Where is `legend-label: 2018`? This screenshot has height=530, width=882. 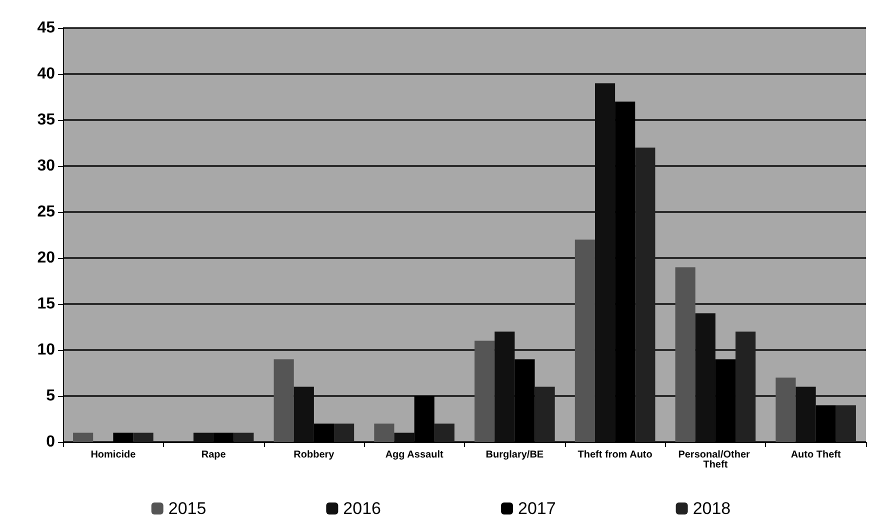
legend-label: 2018 is located at coordinates (711, 508).